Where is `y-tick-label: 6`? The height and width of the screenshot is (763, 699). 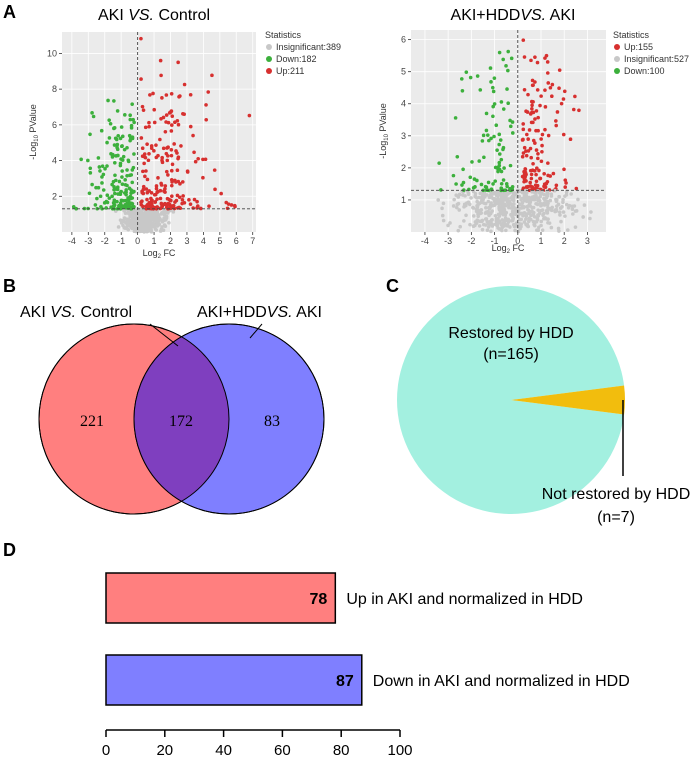 y-tick-label: 6 is located at coordinates (403, 40).